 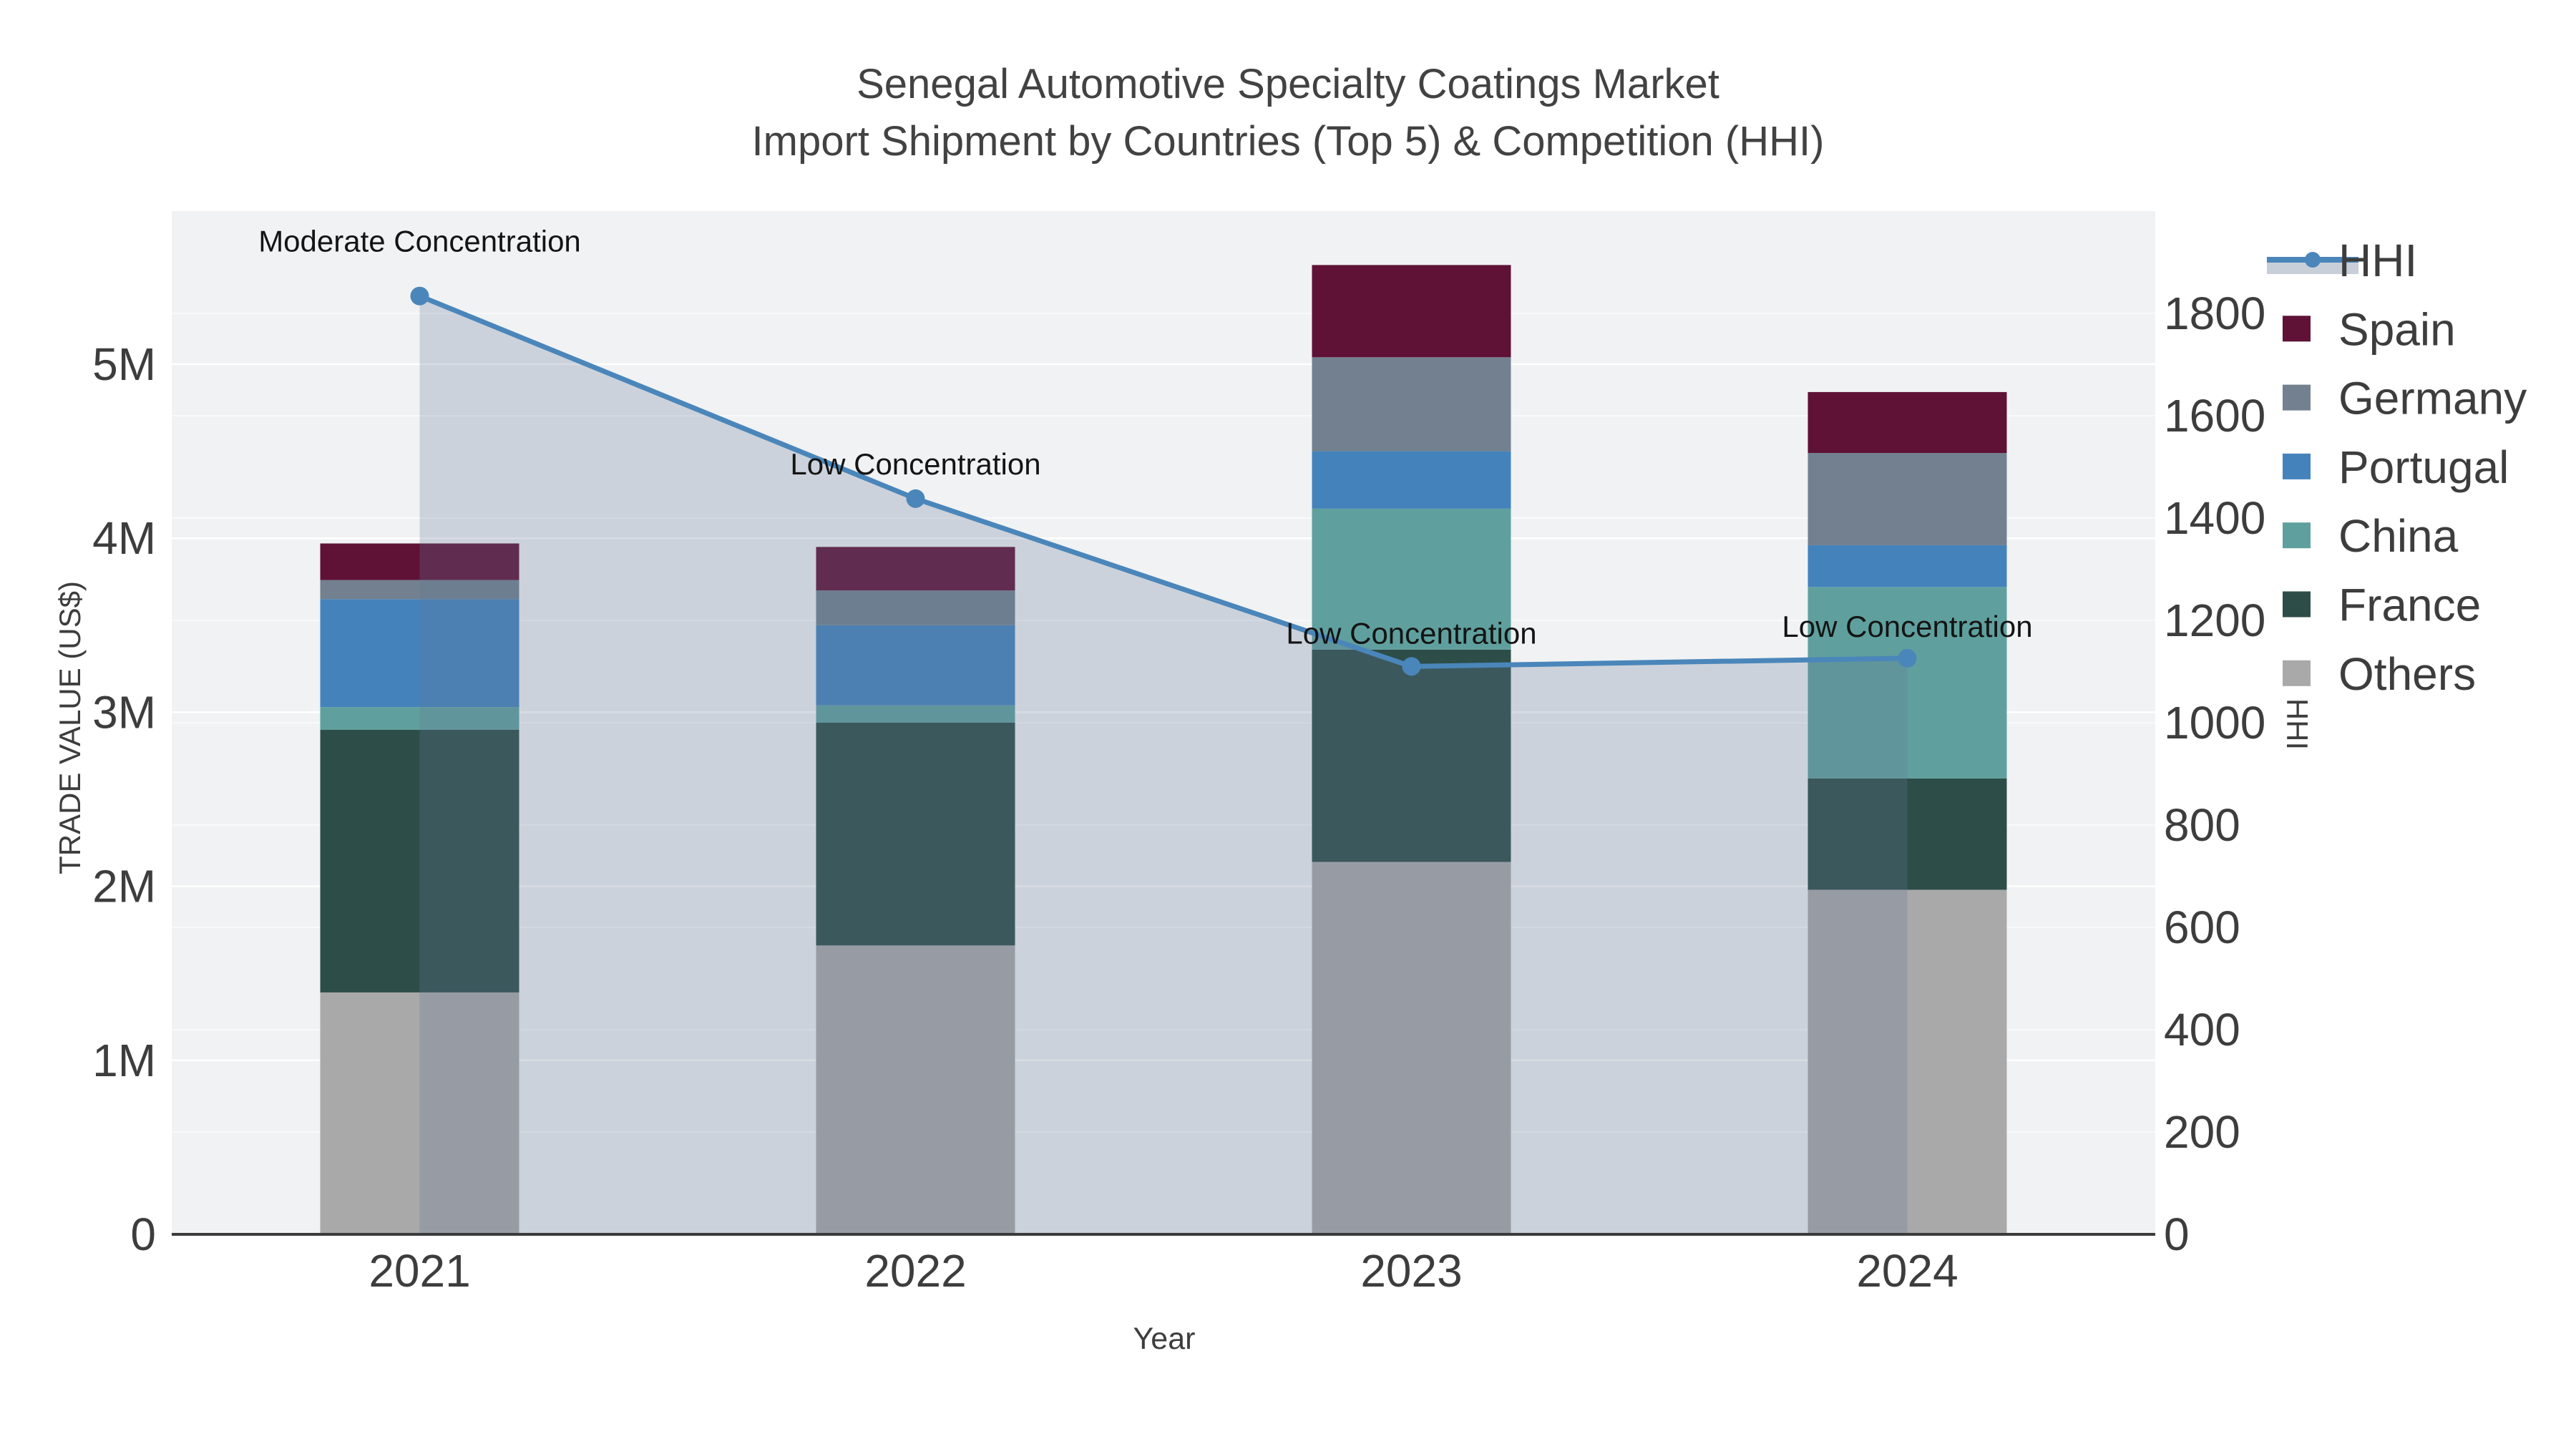 I want to click on x-tick-label: 2021, so click(x=419, y=1271).